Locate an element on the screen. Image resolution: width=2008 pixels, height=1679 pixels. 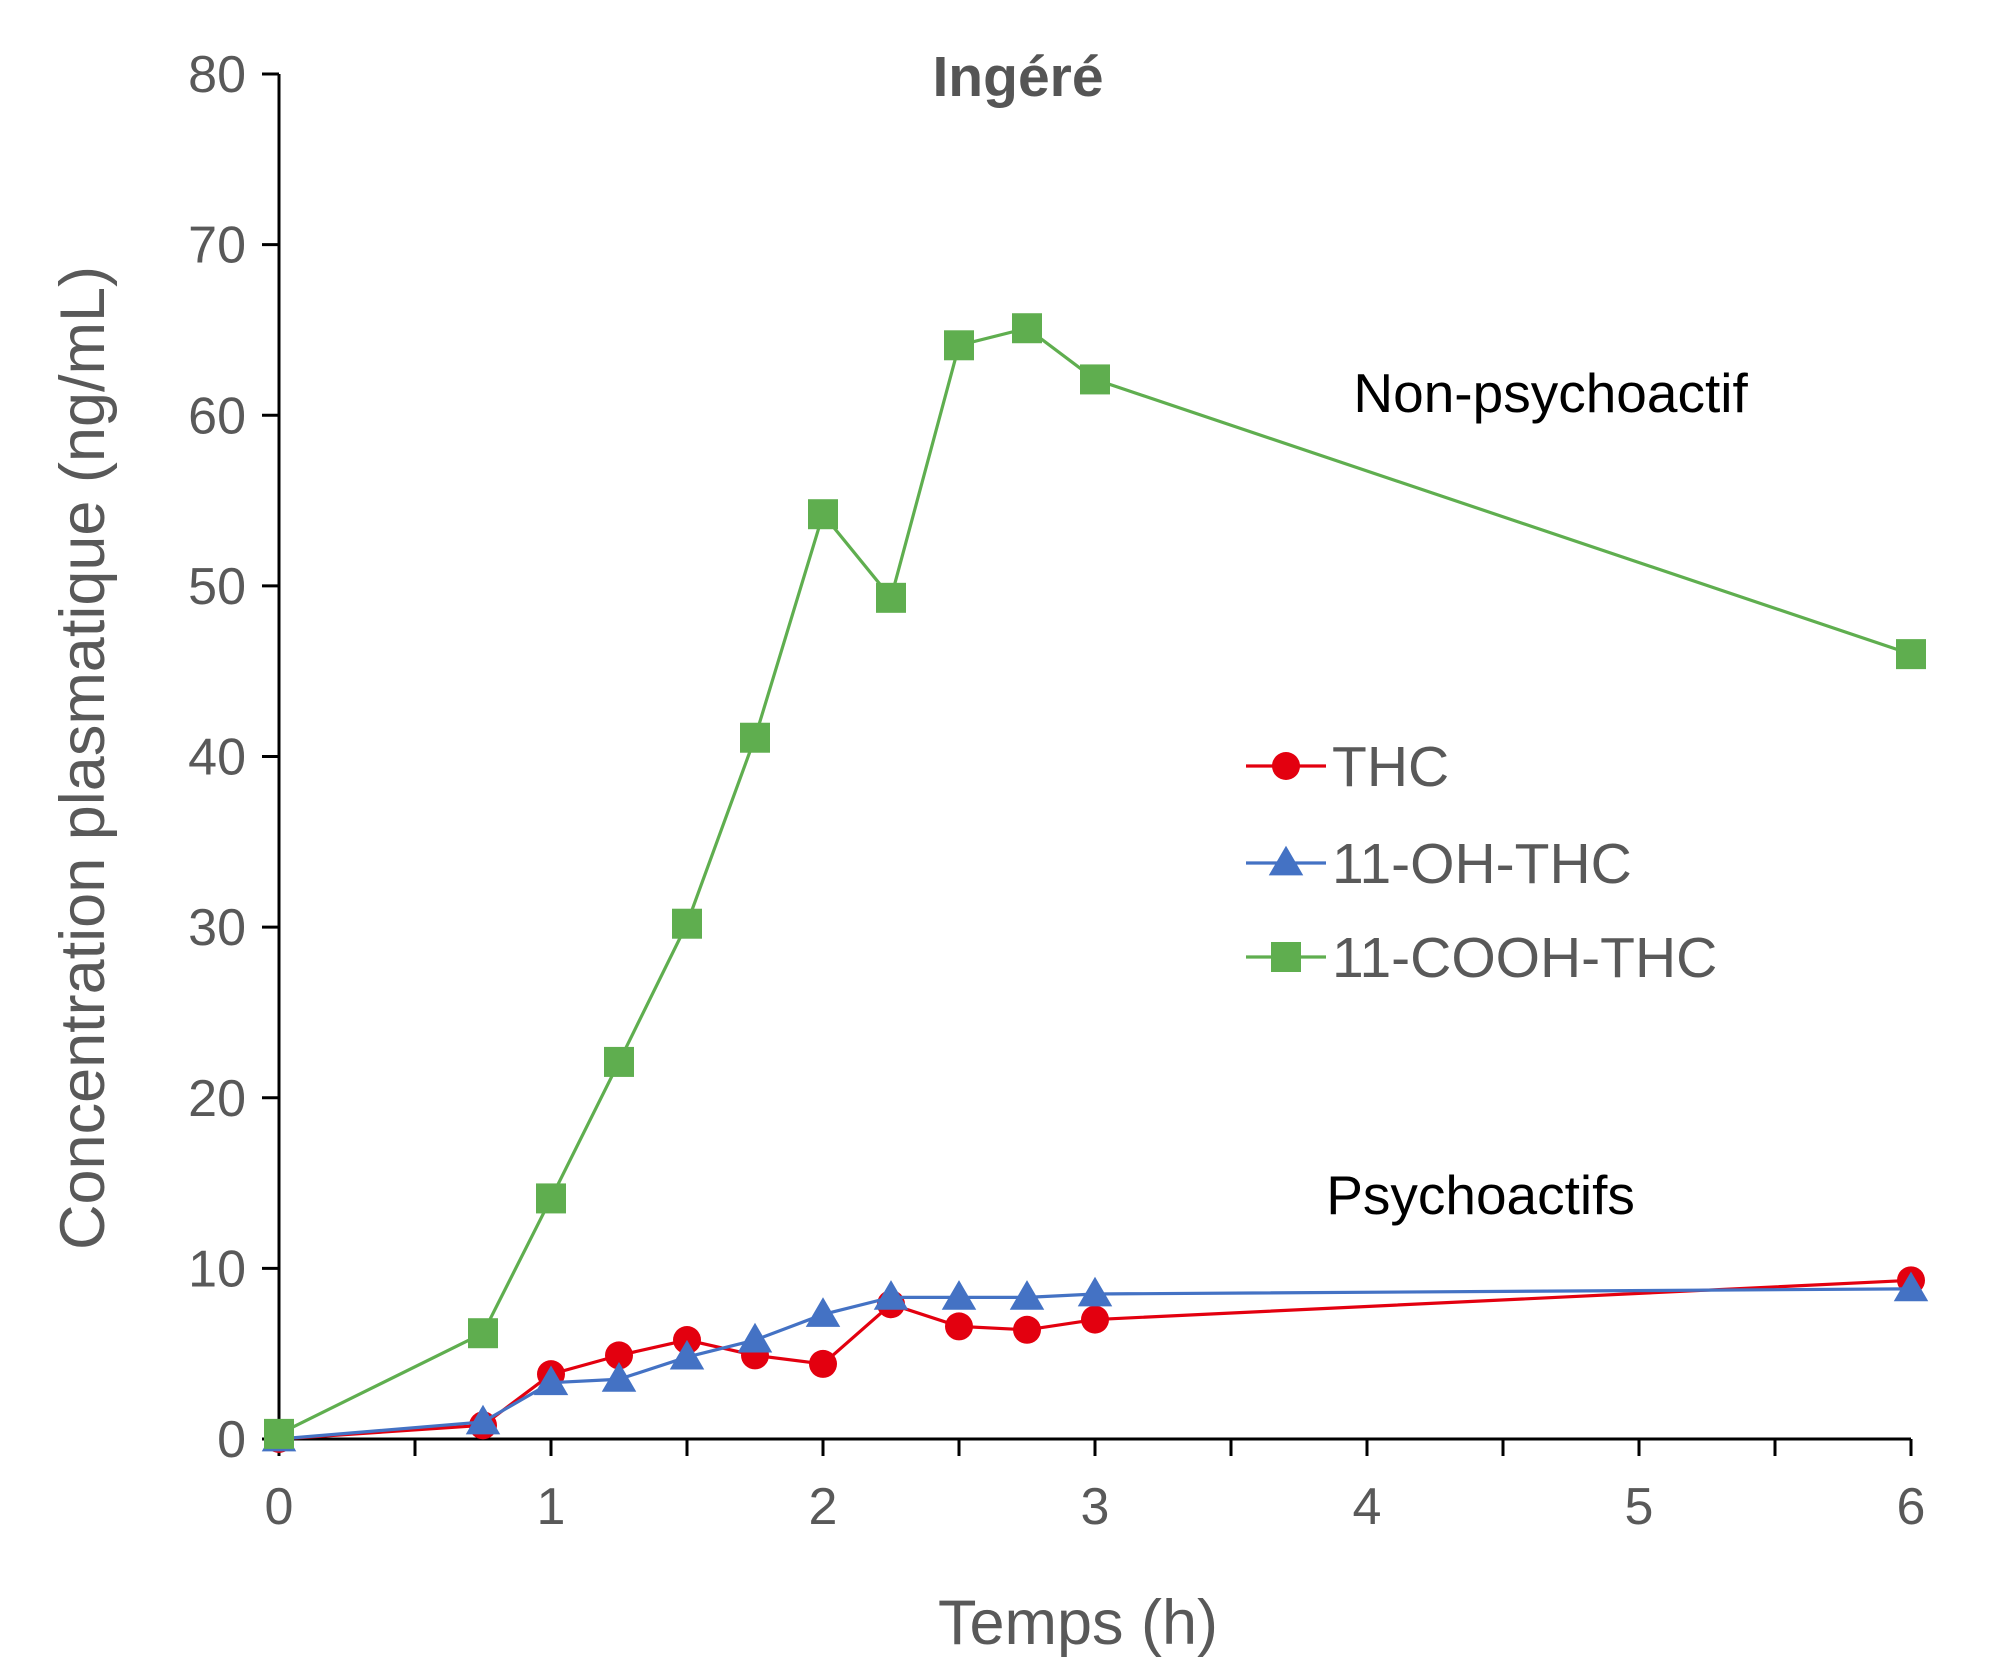
y-tick-label: 30 is located at coordinates (217, 928).